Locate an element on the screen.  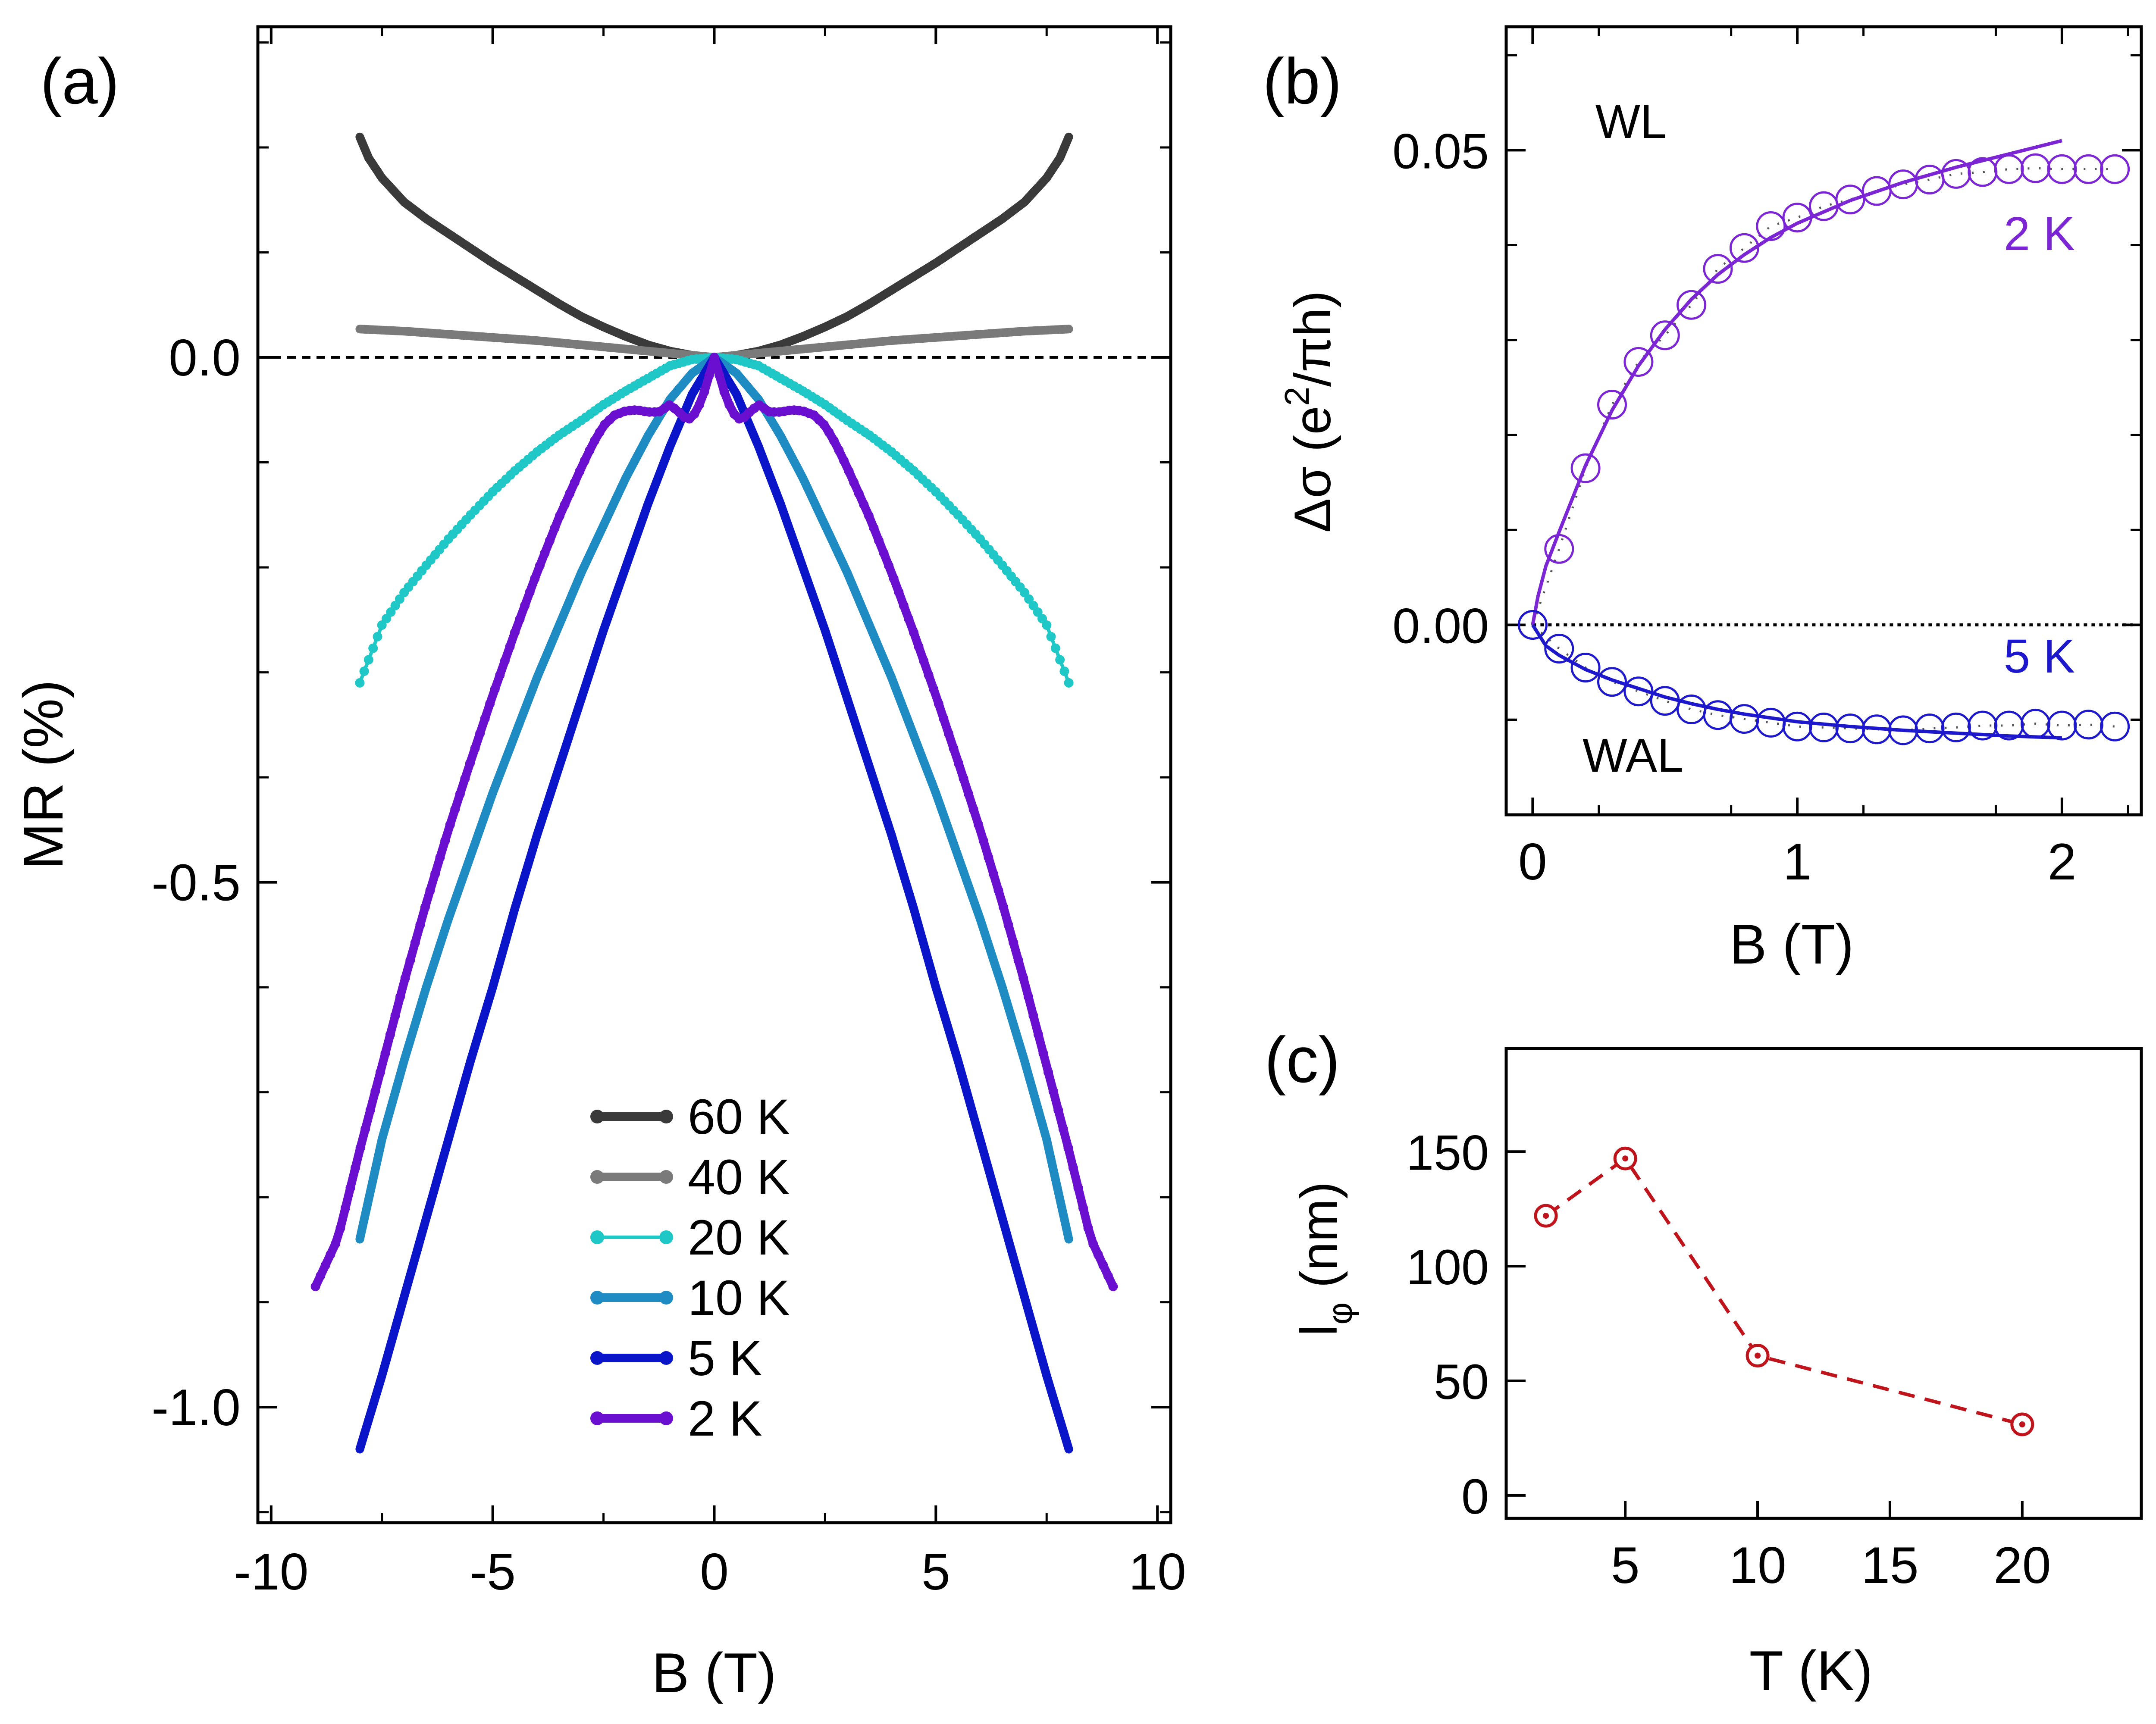
x-tick-label-a: 10 is located at coordinates (1157, 1572).